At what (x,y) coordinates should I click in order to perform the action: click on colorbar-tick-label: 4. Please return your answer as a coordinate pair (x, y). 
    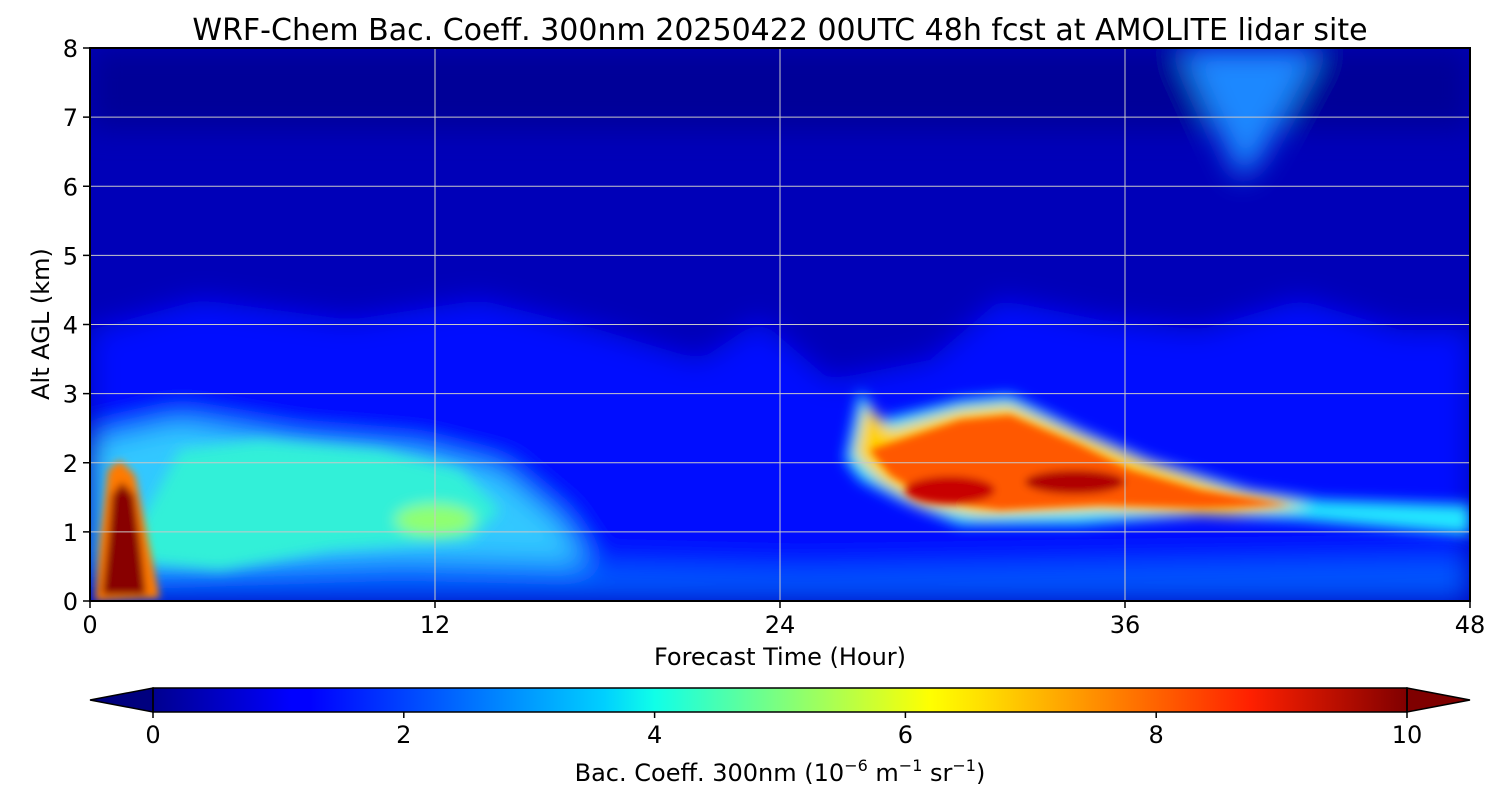
    Looking at the image, I should click on (654, 735).